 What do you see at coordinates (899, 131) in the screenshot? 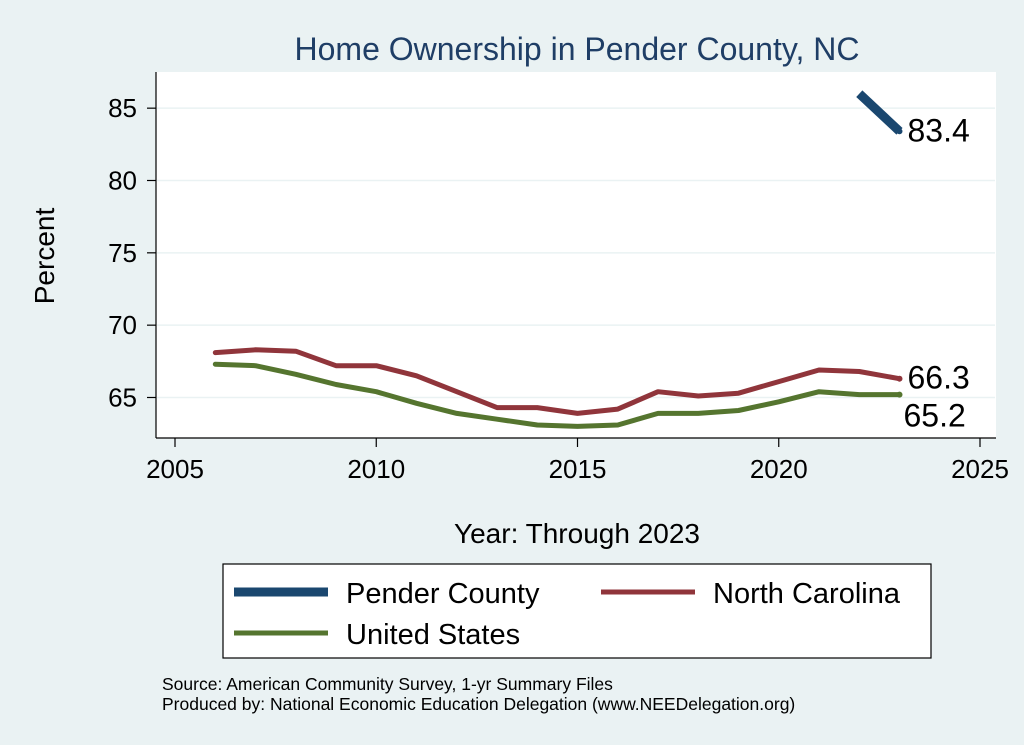
I see `end-point-pender-county` at bounding box center [899, 131].